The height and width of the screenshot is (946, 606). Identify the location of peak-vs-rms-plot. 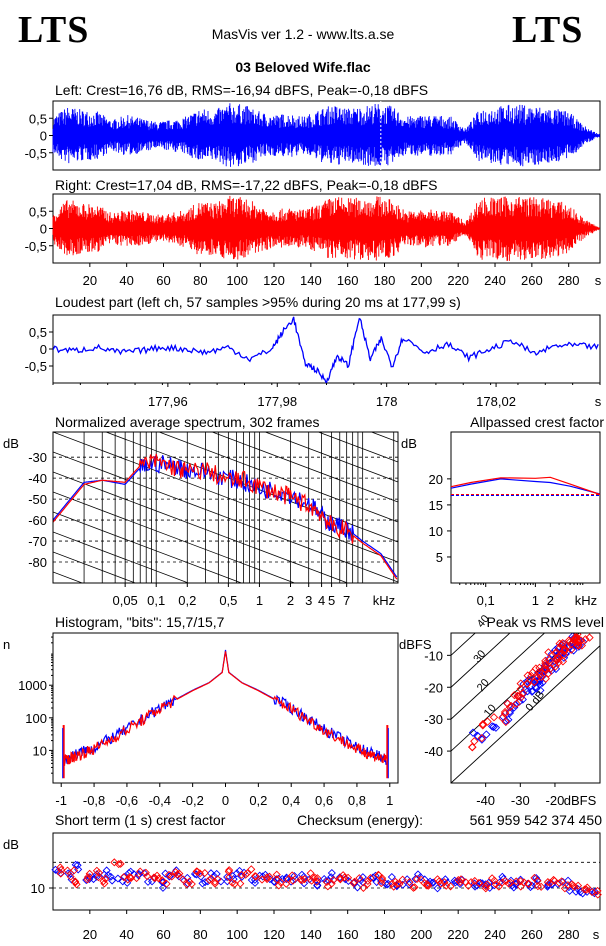
(525, 708).